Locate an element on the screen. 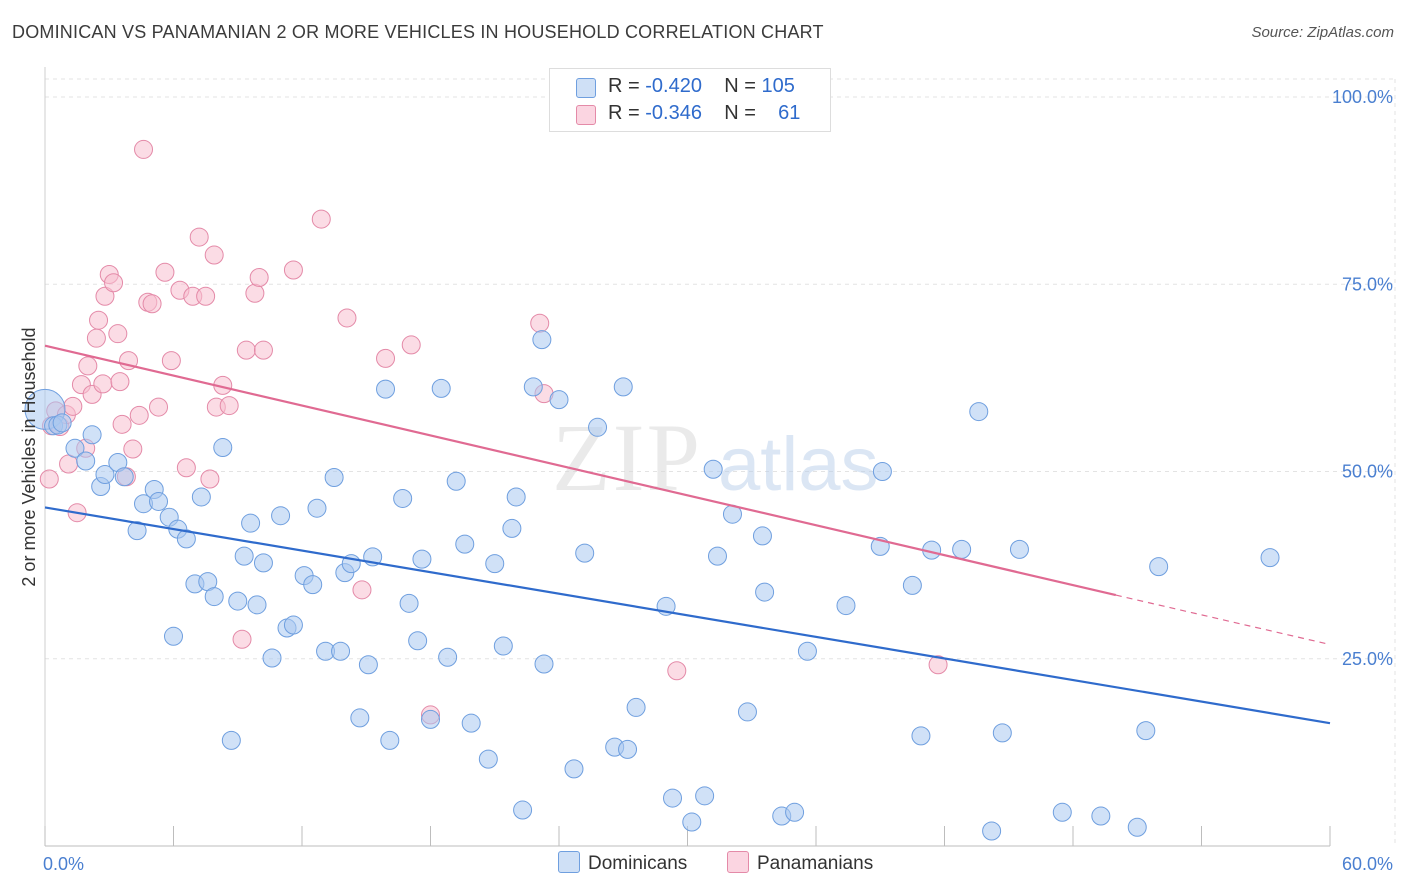 Image resolution: width=1406 pixels, height=892 pixels. legend-r-value: -0.346 is located at coordinates (673, 113).